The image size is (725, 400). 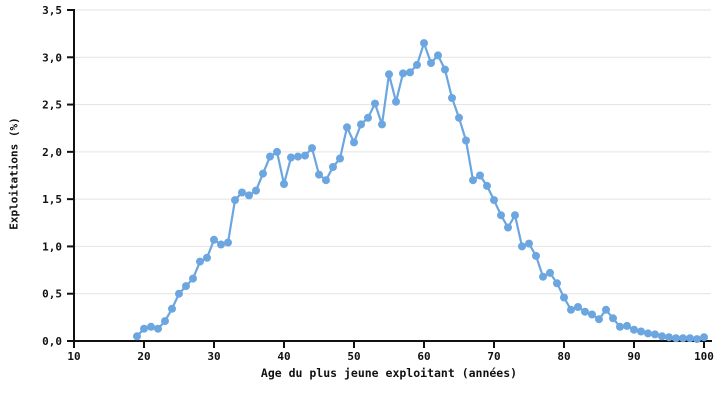 What do you see at coordinates (52, 57) in the screenshot?
I see `y-tick-label: 3,0` at bounding box center [52, 57].